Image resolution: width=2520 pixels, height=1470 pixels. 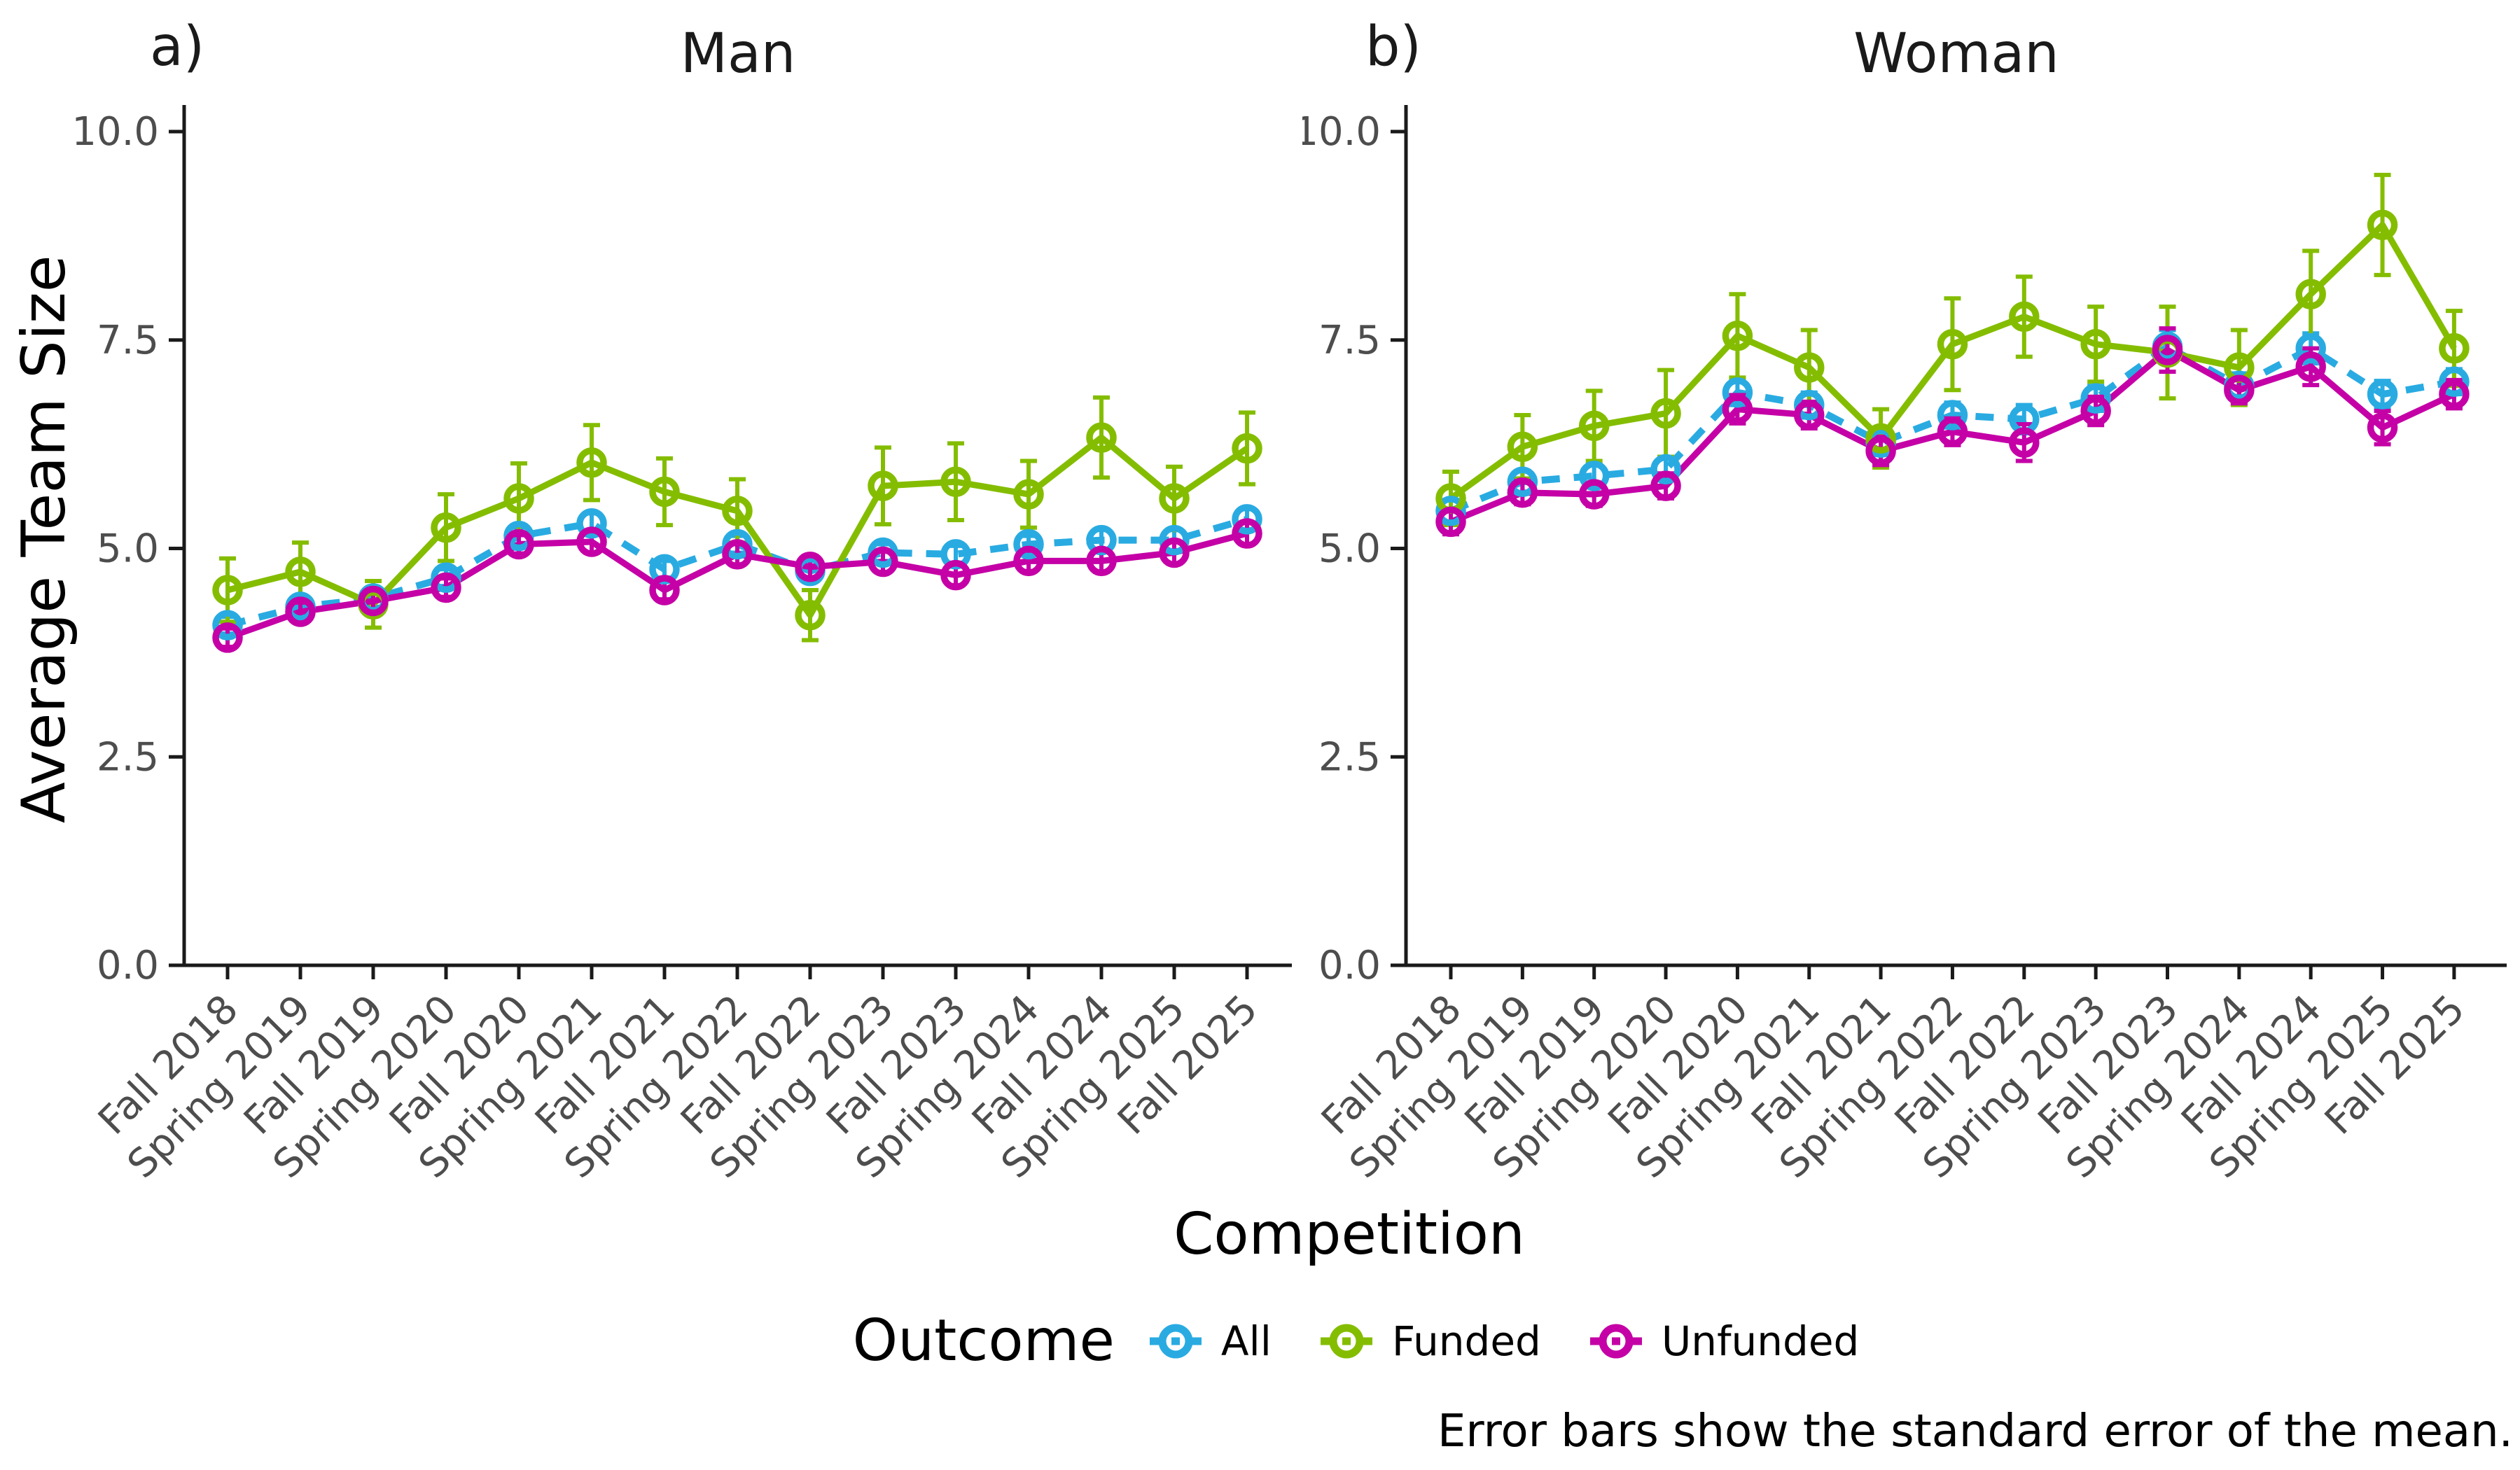 What do you see at coordinates (1349, 1234) in the screenshot?
I see `x-axis-label: Competition` at bounding box center [1349, 1234].